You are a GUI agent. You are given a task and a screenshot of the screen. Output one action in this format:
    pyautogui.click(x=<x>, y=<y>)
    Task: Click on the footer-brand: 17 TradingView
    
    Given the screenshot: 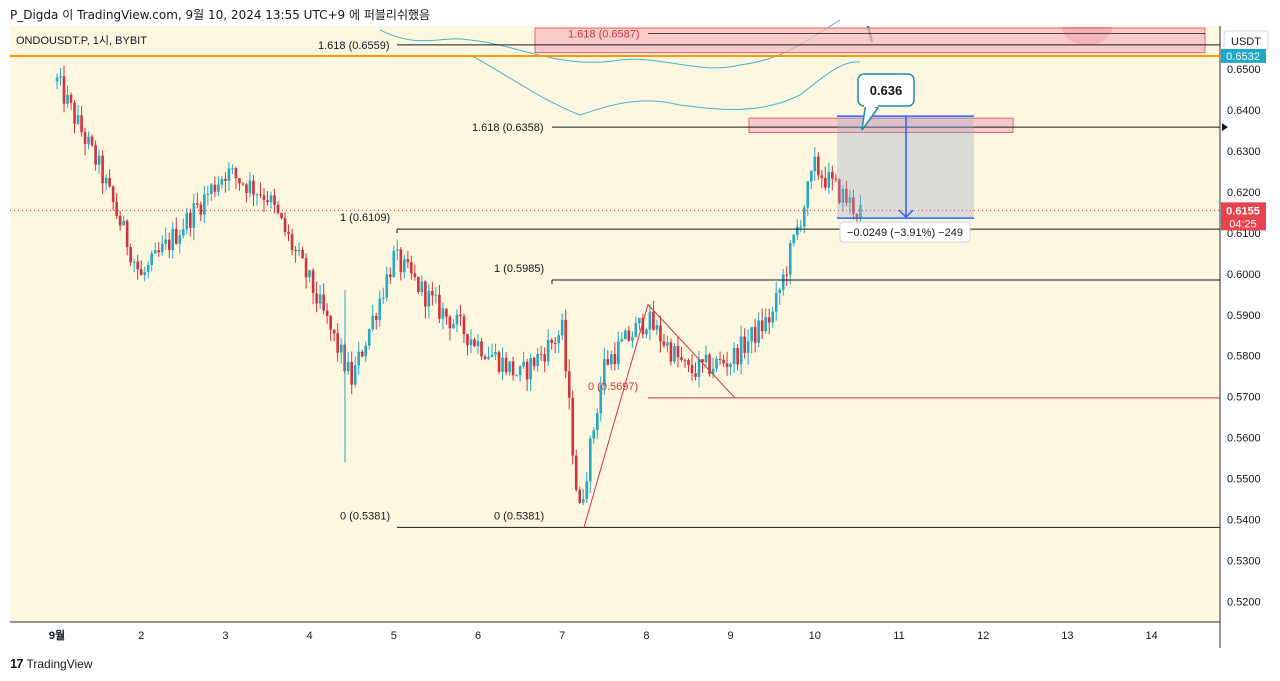 What is the action you would take?
    pyautogui.click(x=51, y=663)
    